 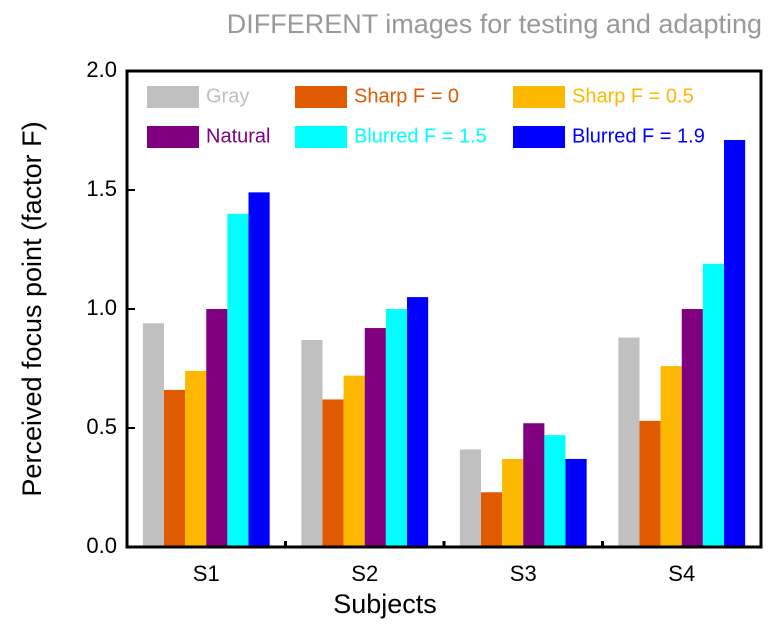 What do you see at coordinates (681, 573) in the screenshot?
I see `x-tick-label: S4` at bounding box center [681, 573].